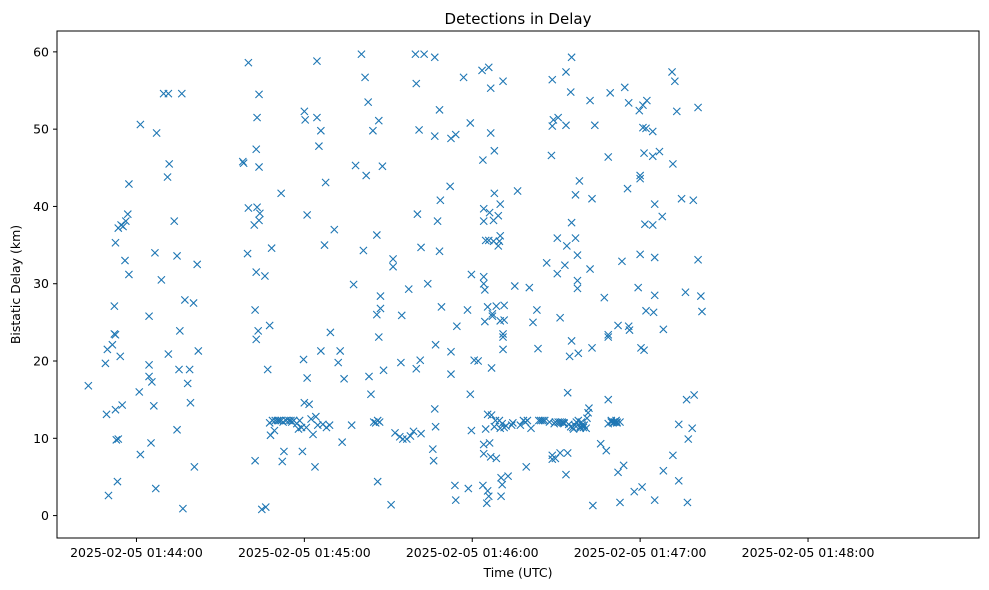  I want to click on y-axis-ticks: 0 10 20 30 40 50 60, so click(45, 283).